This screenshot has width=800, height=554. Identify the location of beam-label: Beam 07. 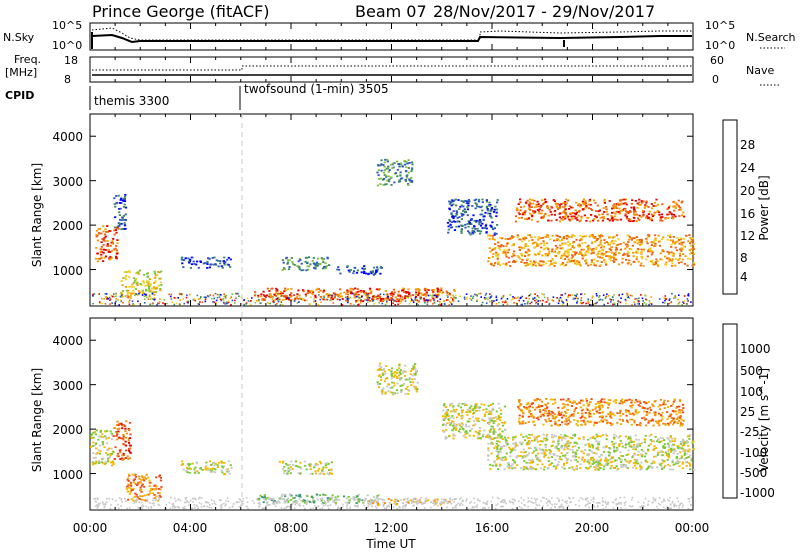
(391, 11).